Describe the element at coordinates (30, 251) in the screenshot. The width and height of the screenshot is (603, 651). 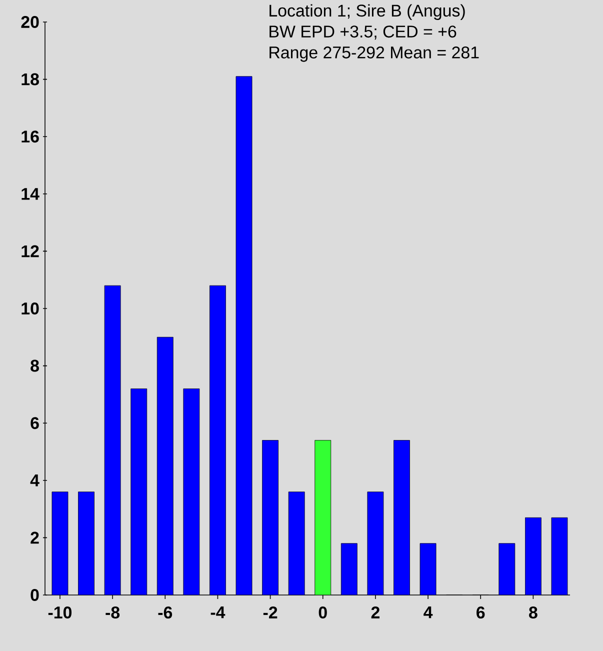
I see `y-tick-label: 12` at that location.